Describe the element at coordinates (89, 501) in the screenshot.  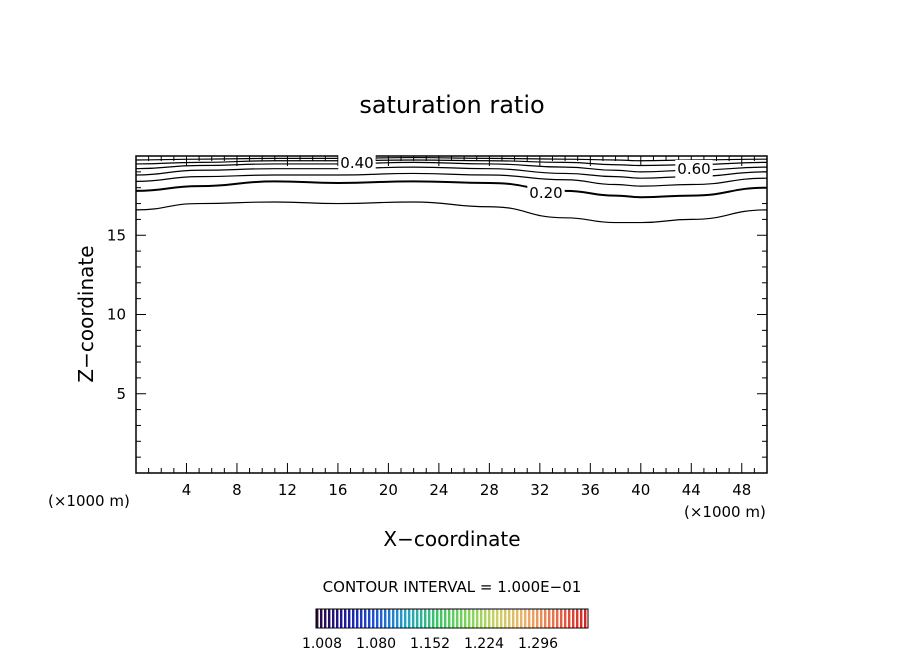
I see `x-unit-left: (×1000 m)` at that location.